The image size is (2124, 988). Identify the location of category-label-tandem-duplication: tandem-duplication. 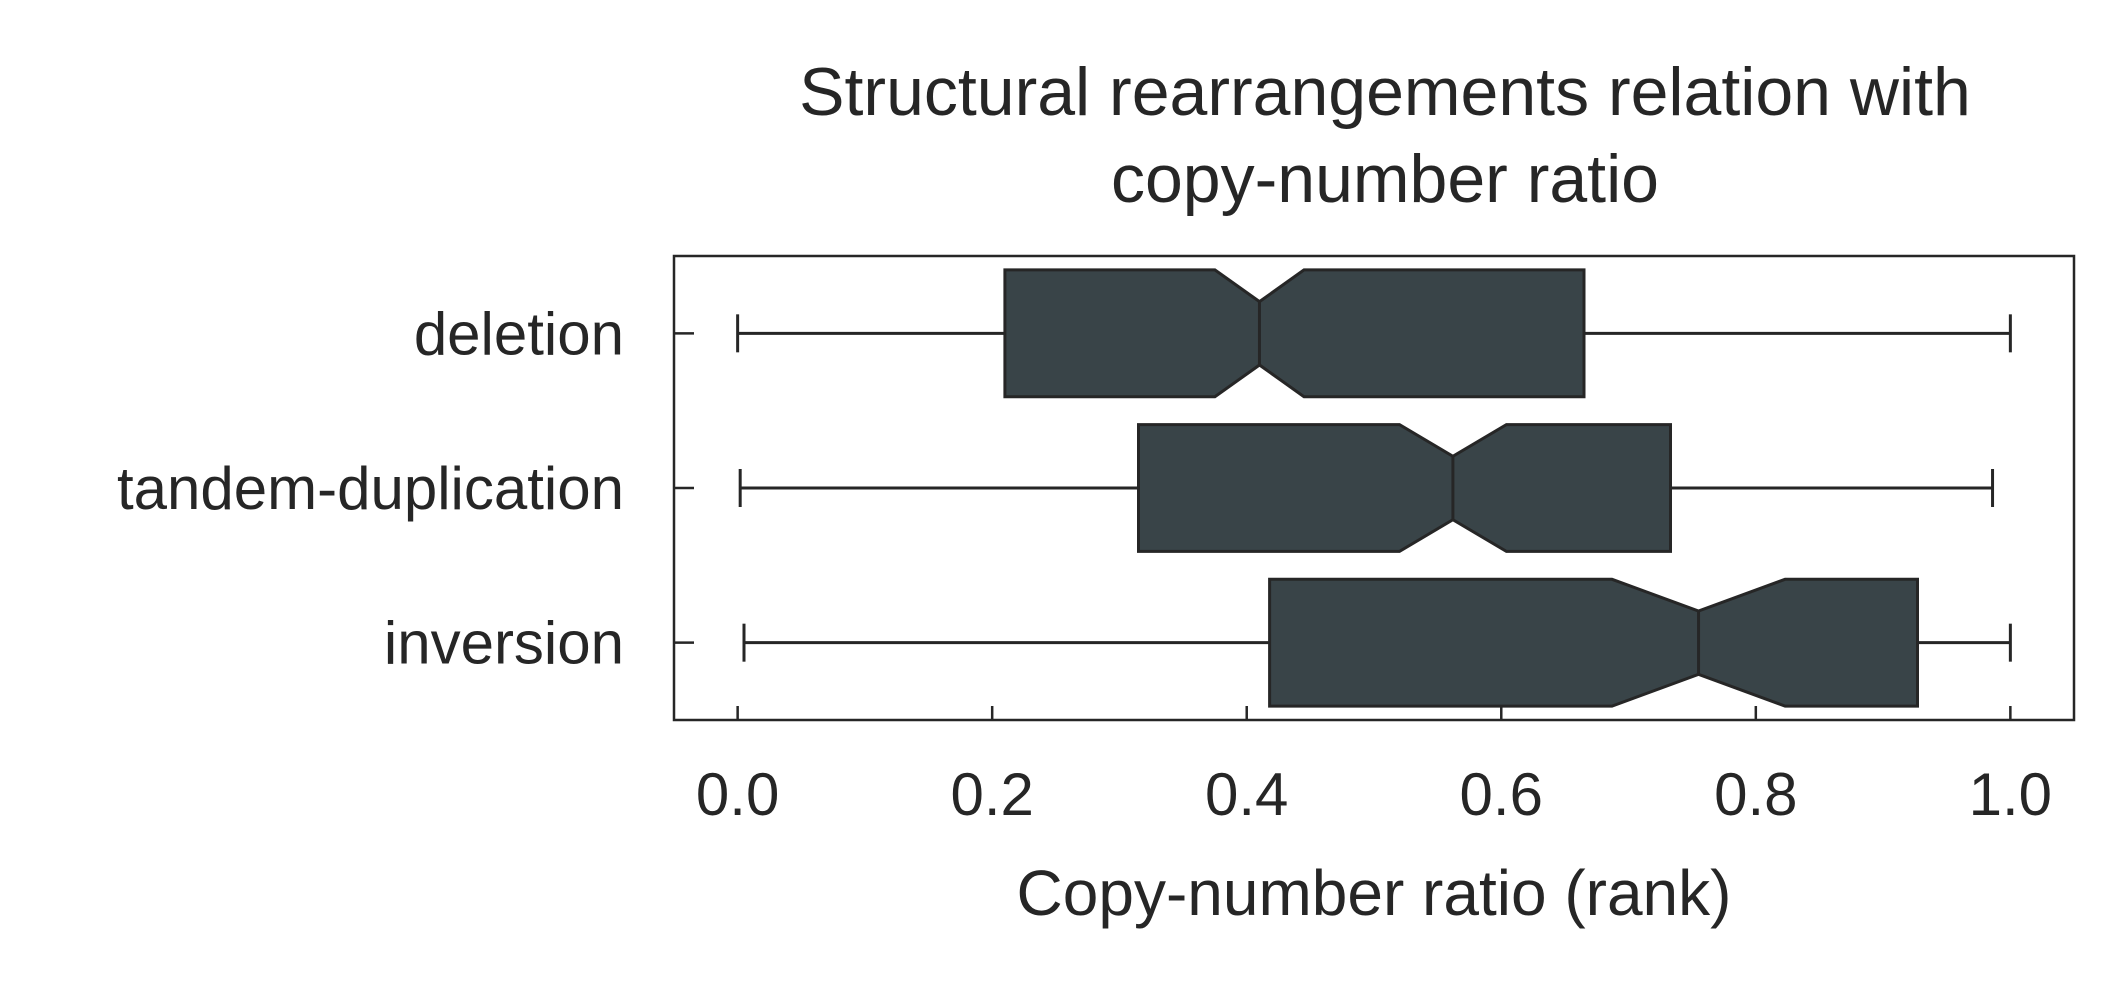
(370, 488).